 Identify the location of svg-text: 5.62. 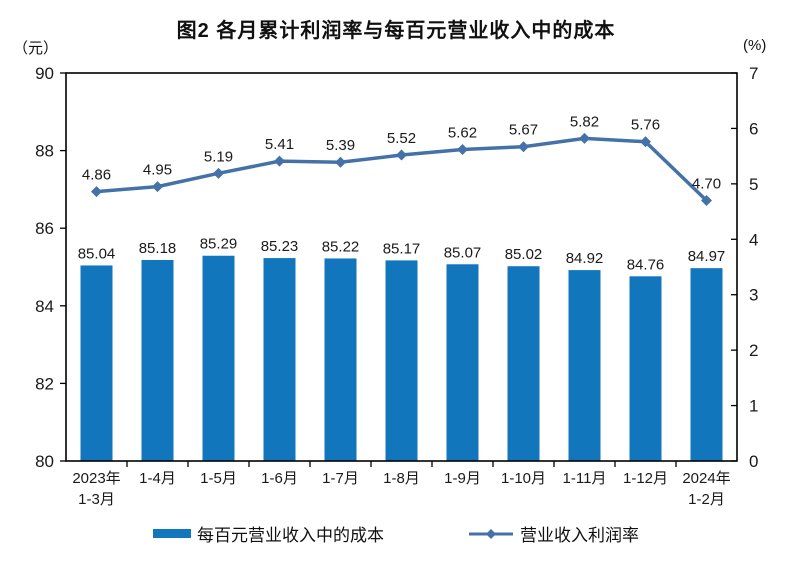
(462, 132).